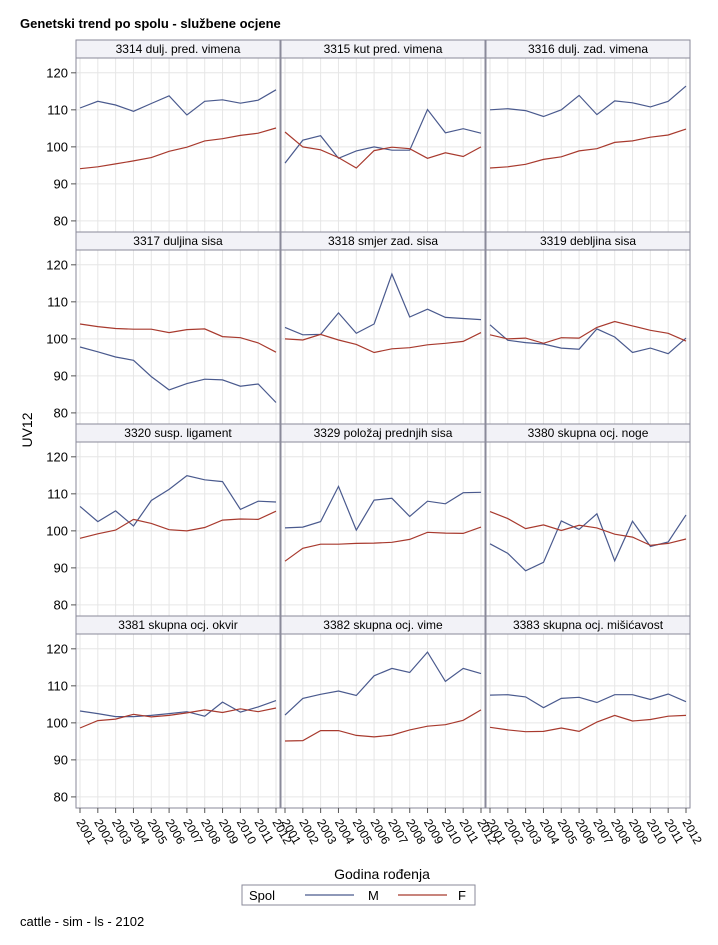  What do you see at coordinates (177, 625) in the screenshot?
I see `panel-title: 3381 skupna ocj. okvir` at bounding box center [177, 625].